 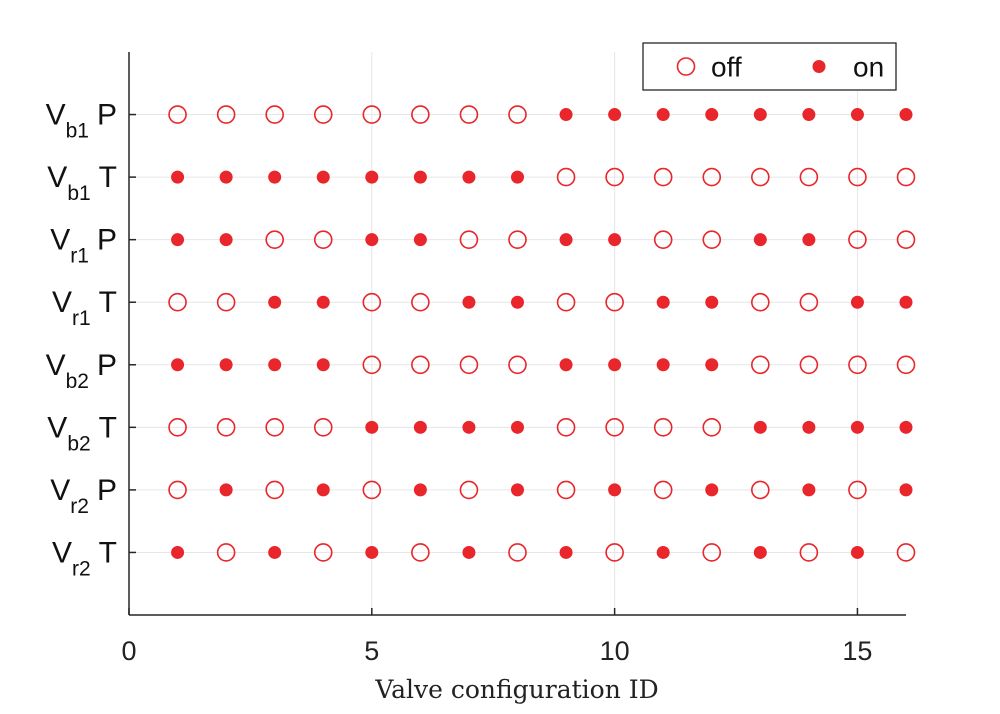 I want to click on y-tick-label: Vb1 T, so click(x=82, y=183).